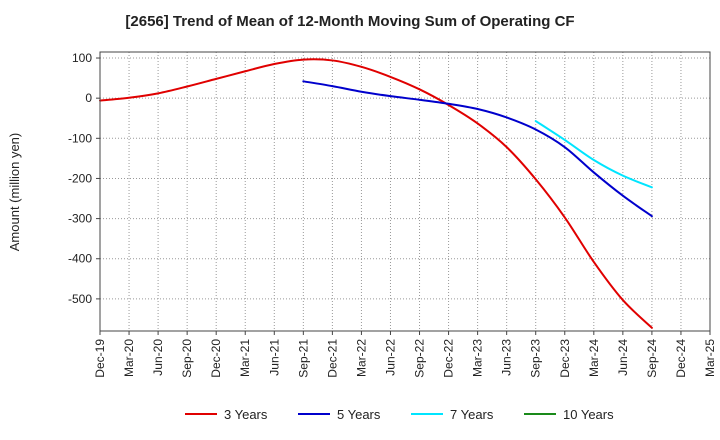  What do you see at coordinates (80, 299) in the screenshot?
I see `y-tick-label: -500` at bounding box center [80, 299].